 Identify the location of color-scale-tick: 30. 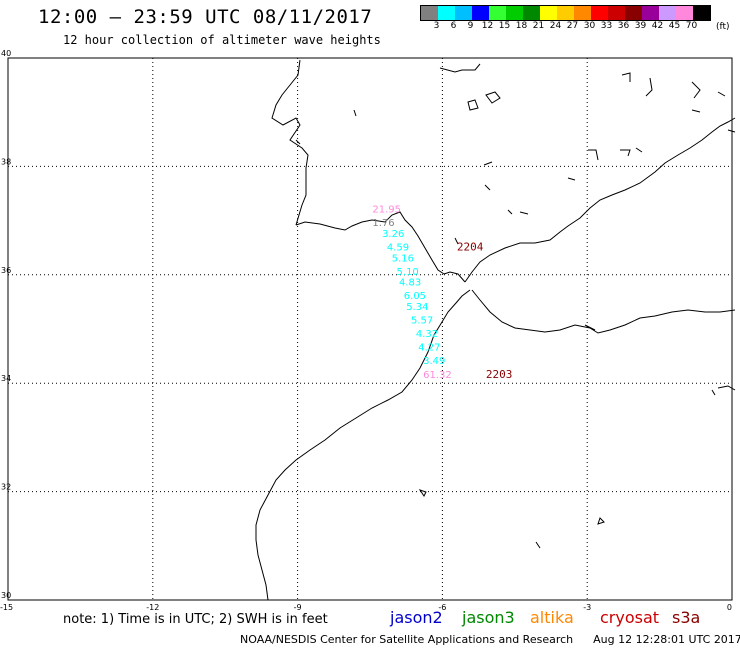
(589, 26).